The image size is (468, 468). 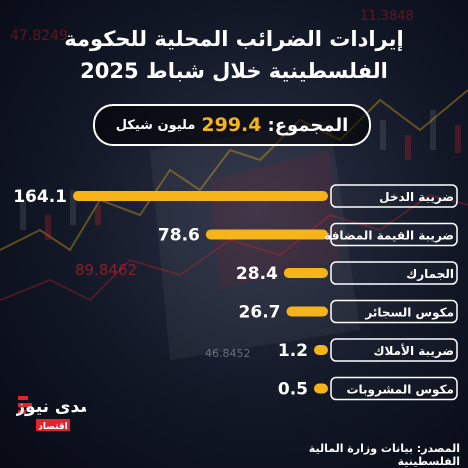 I want to click on bar-value-label: 0.5, so click(x=293, y=390).